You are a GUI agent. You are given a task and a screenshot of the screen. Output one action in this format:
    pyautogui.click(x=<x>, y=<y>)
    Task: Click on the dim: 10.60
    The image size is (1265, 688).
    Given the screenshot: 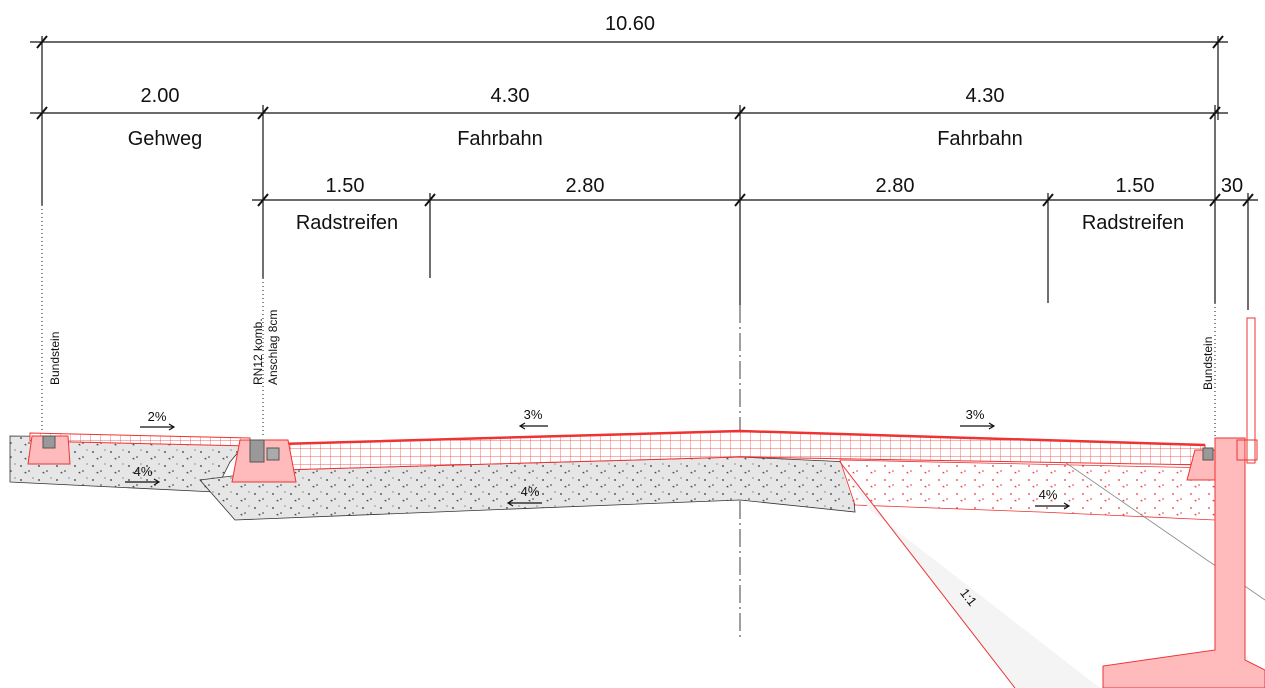 What is the action you would take?
    pyautogui.click(x=630, y=24)
    